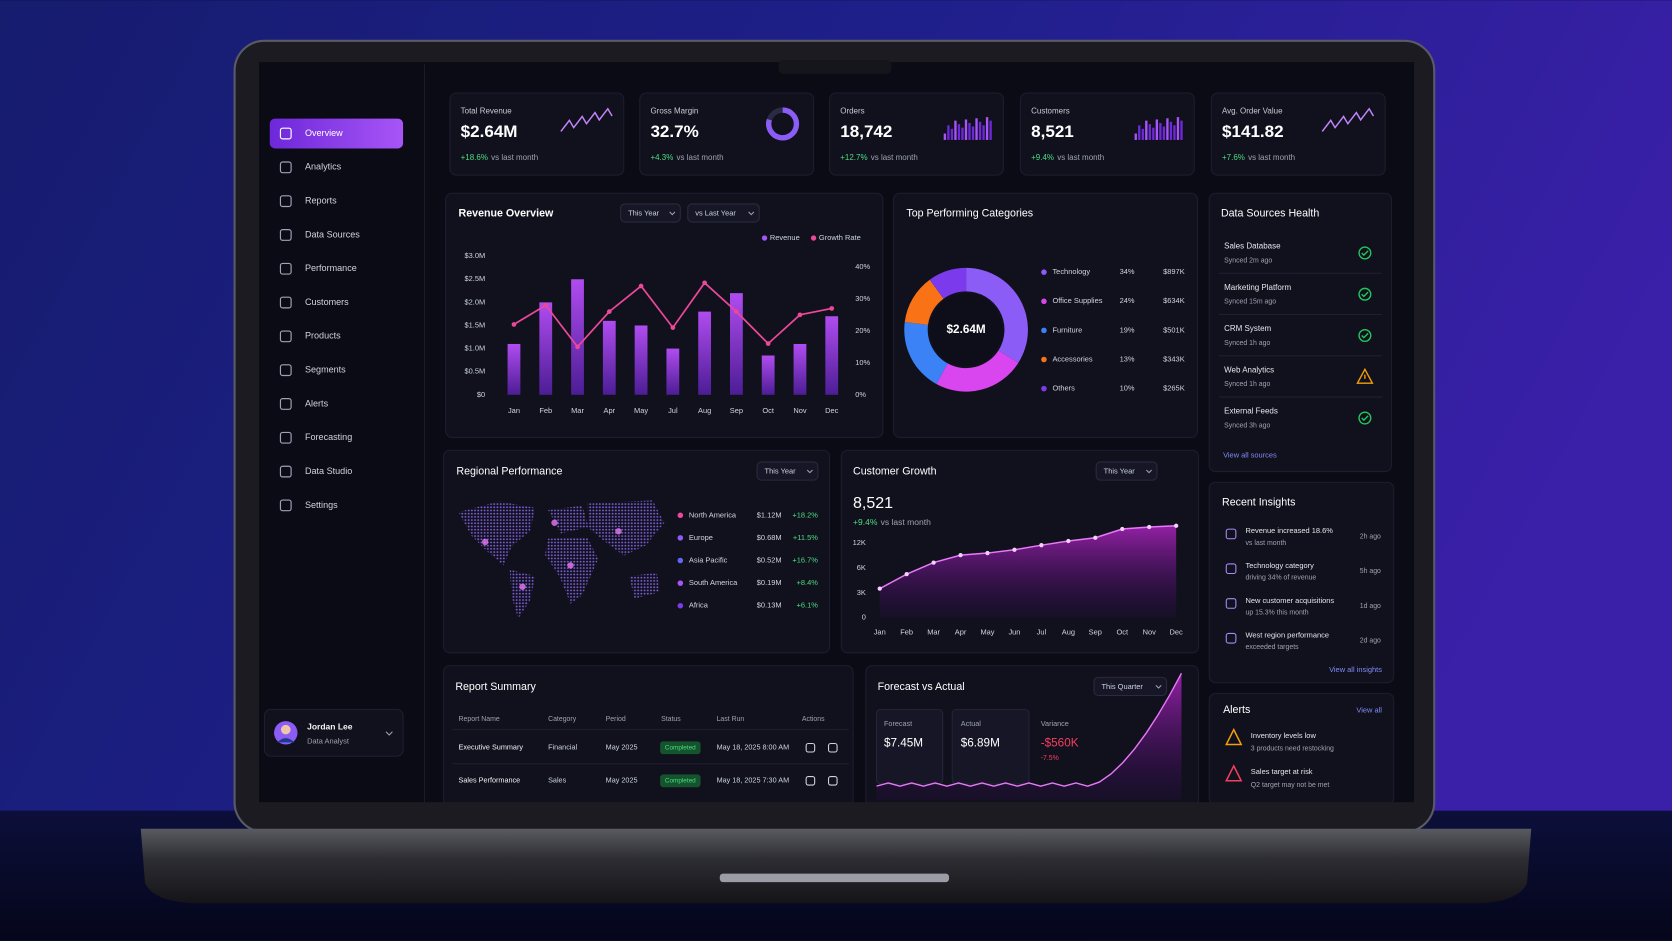  What do you see at coordinates (491, 747) in the screenshot?
I see `table-cell: Executive Summary` at bounding box center [491, 747].